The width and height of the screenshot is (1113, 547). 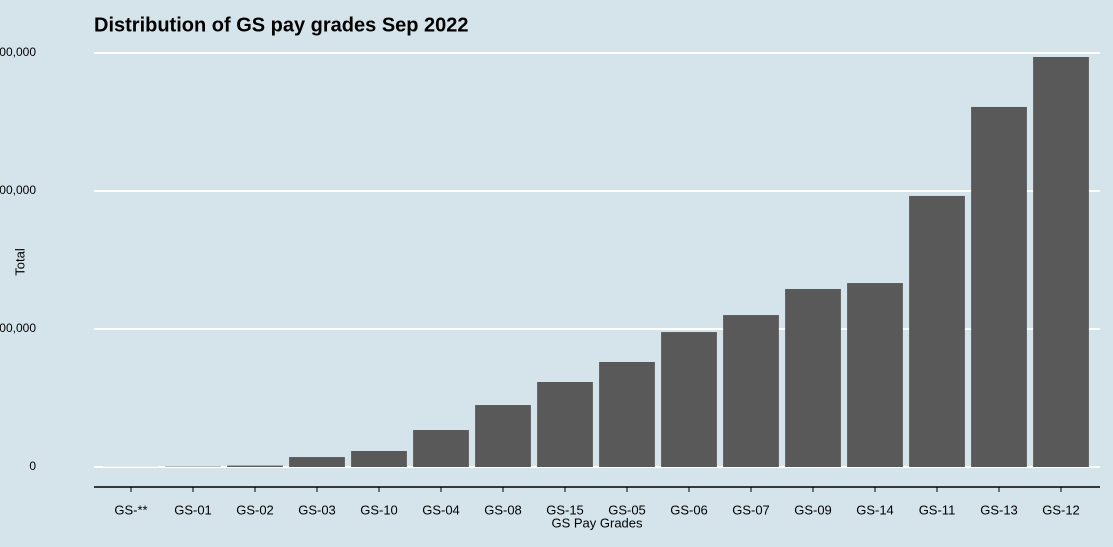 What do you see at coordinates (689, 509) in the screenshot?
I see `x-tick-label: GS-06` at bounding box center [689, 509].